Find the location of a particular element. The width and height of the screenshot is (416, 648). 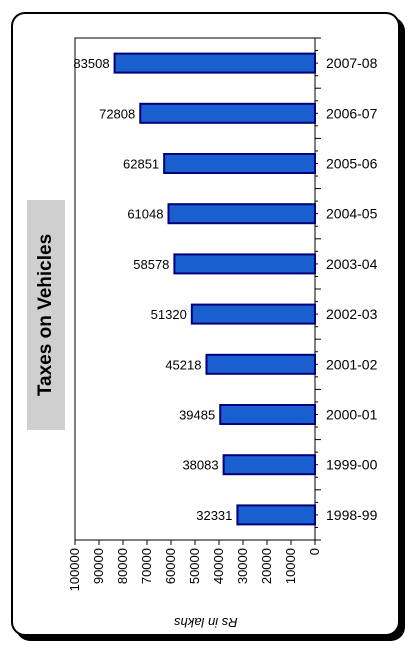

category-label: 1998-99 is located at coordinates (352, 515).